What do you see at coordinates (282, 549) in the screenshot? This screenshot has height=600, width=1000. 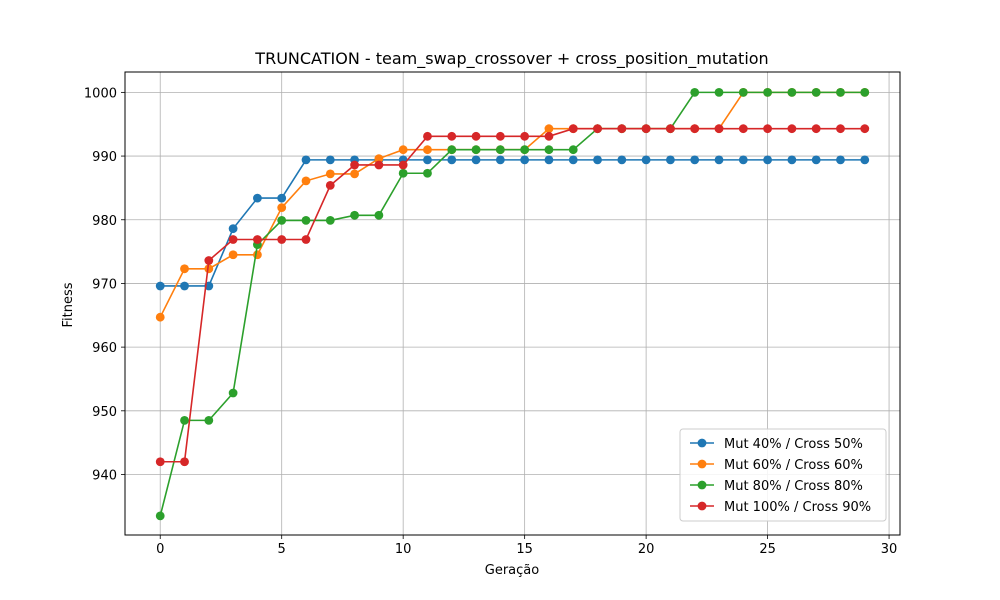 I see `x-tick-label: 5` at bounding box center [282, 549].